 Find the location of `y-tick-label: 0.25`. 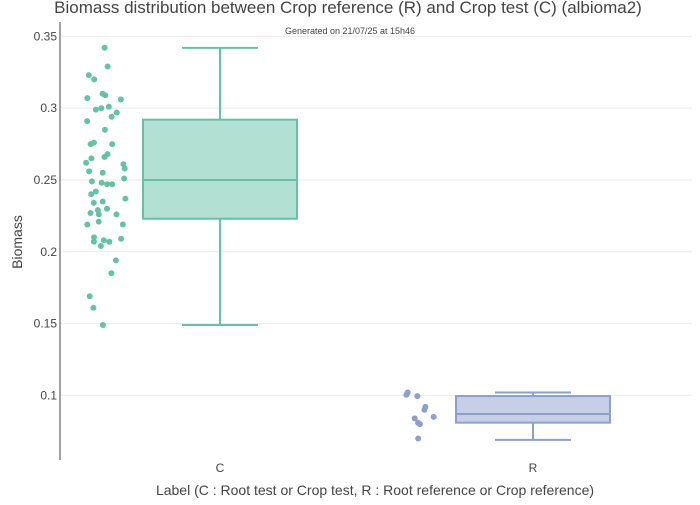

y-tick-label: 0.25 is located at coordinates (46, 180).